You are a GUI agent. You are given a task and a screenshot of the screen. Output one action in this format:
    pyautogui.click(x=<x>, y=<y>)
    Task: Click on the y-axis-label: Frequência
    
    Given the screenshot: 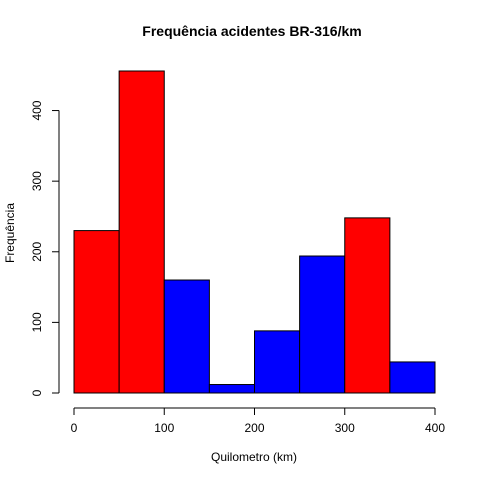 What is the action you would take?
    pyautogui.click(x=10, y=233)
    